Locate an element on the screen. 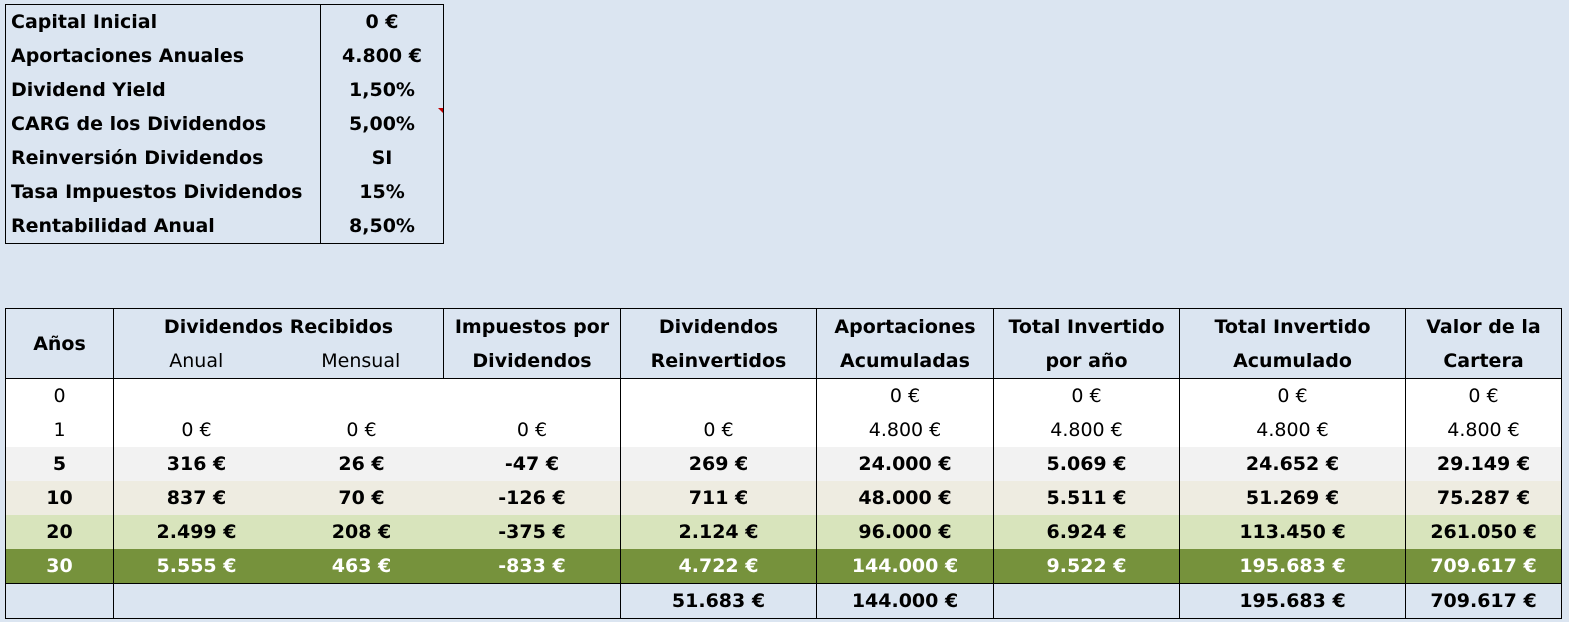 The image size is (1569, 622). cell-annual: 837 € is located at coordinates (196, 498).